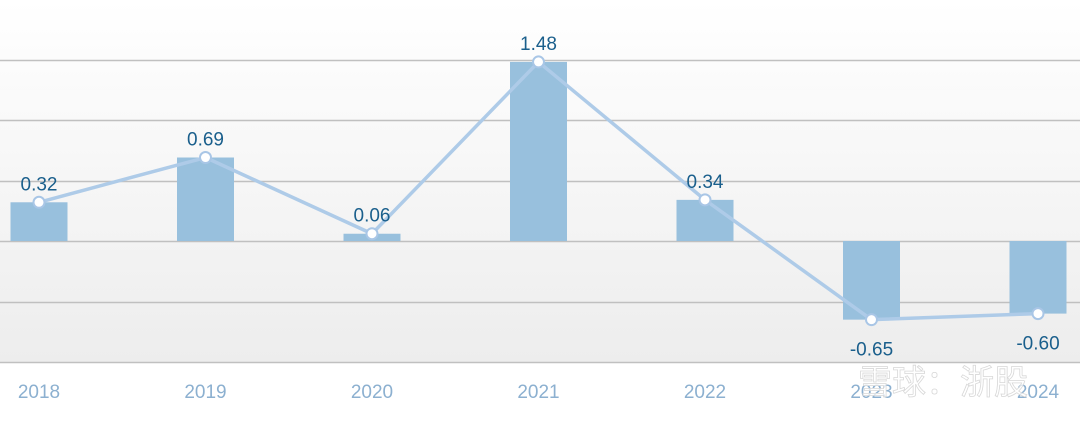 Image resolution: width=1080 pixels, height=422 pixels. Describe the element at coordinates (205, 140) in the screenshot. I see `data-label-2019: 0.69` at that location.